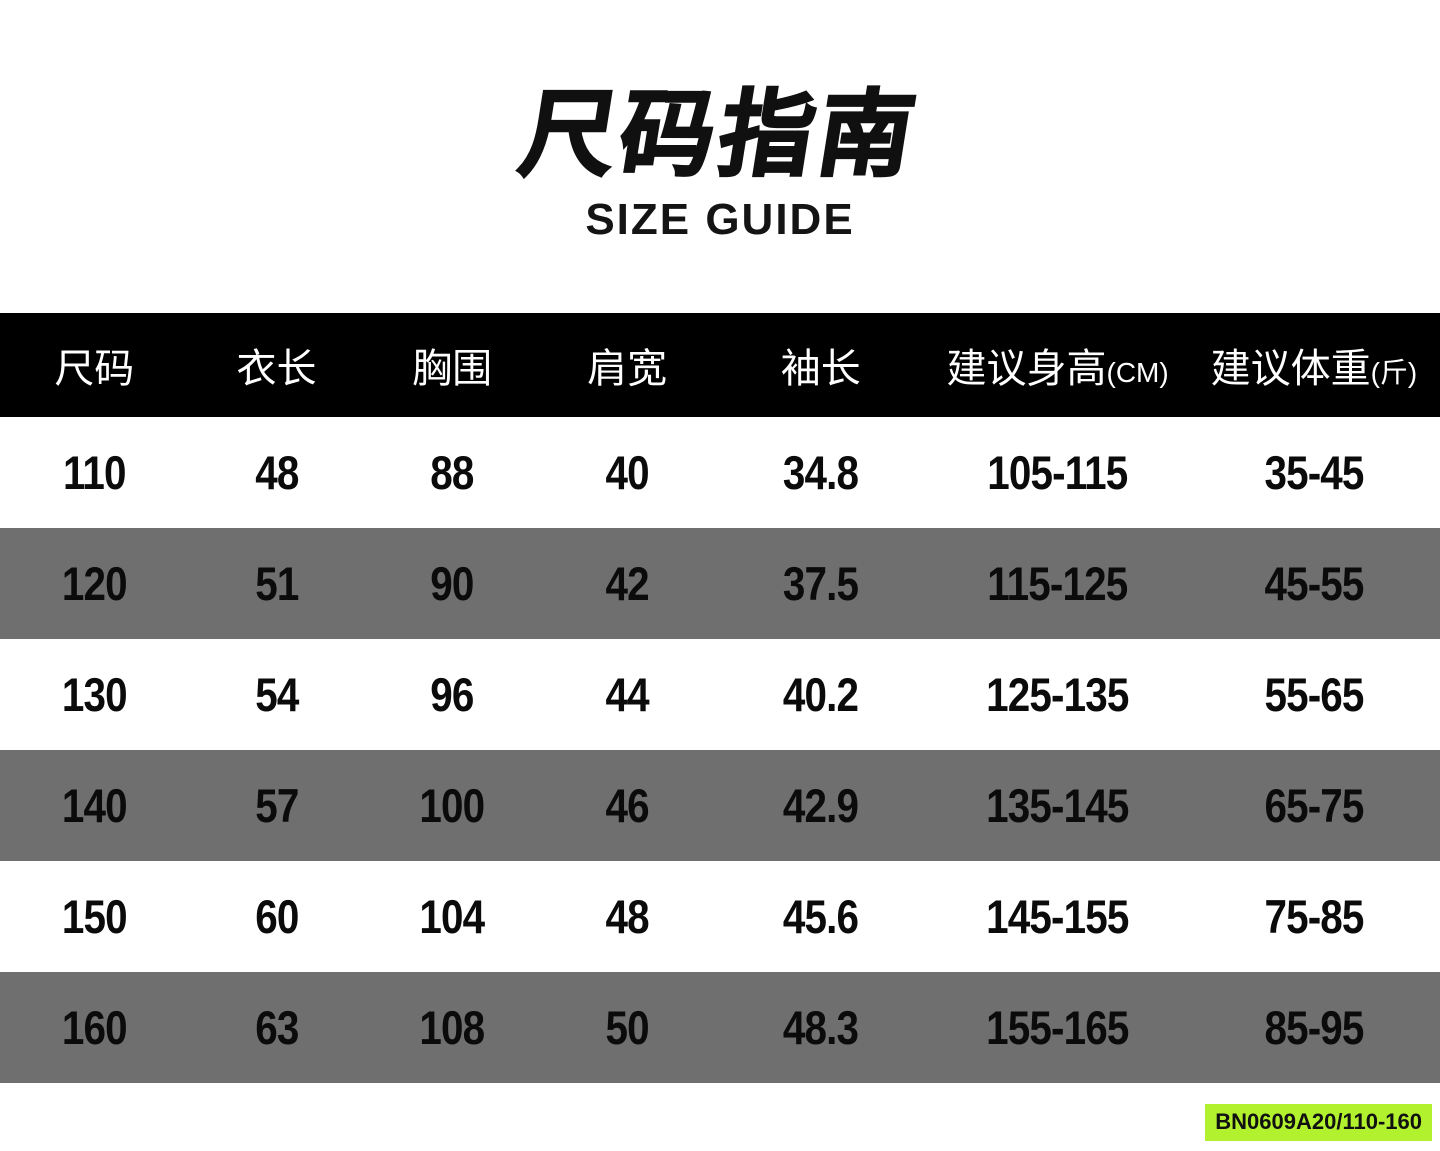  I want to click on table-cell: 51, so click(276, 583).